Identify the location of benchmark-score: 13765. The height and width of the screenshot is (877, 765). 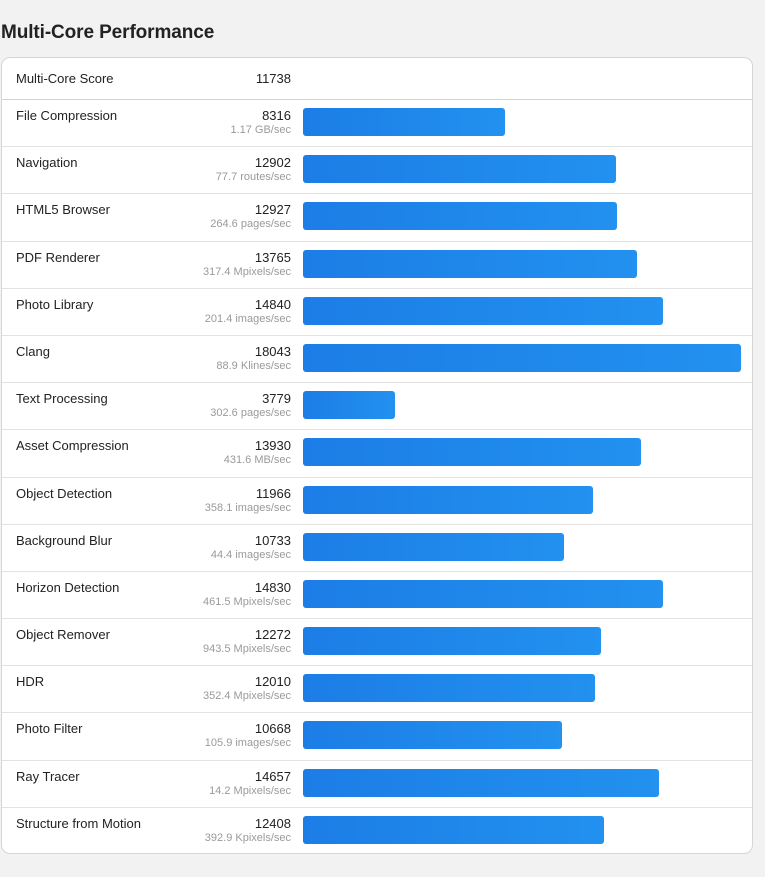
(272, 257).